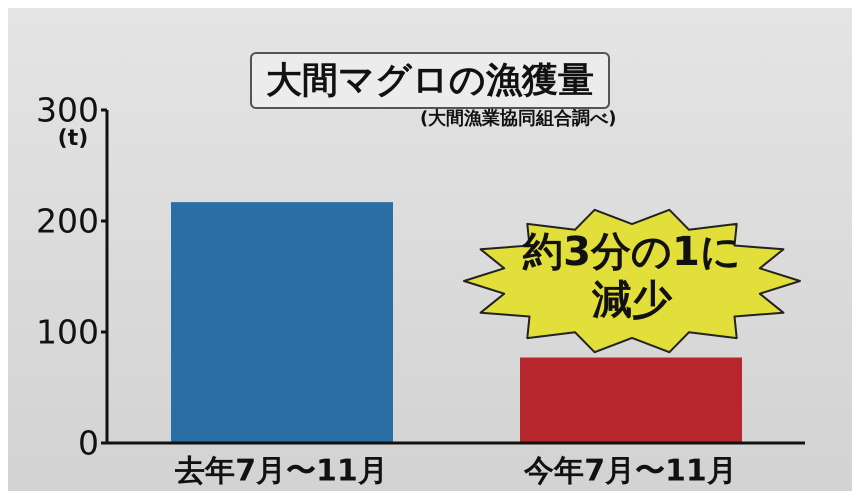  Describe the element at coordinates (518, 118) in the screenshot. I see `annotation: (大間漁業協同組合調べ)` at that location.